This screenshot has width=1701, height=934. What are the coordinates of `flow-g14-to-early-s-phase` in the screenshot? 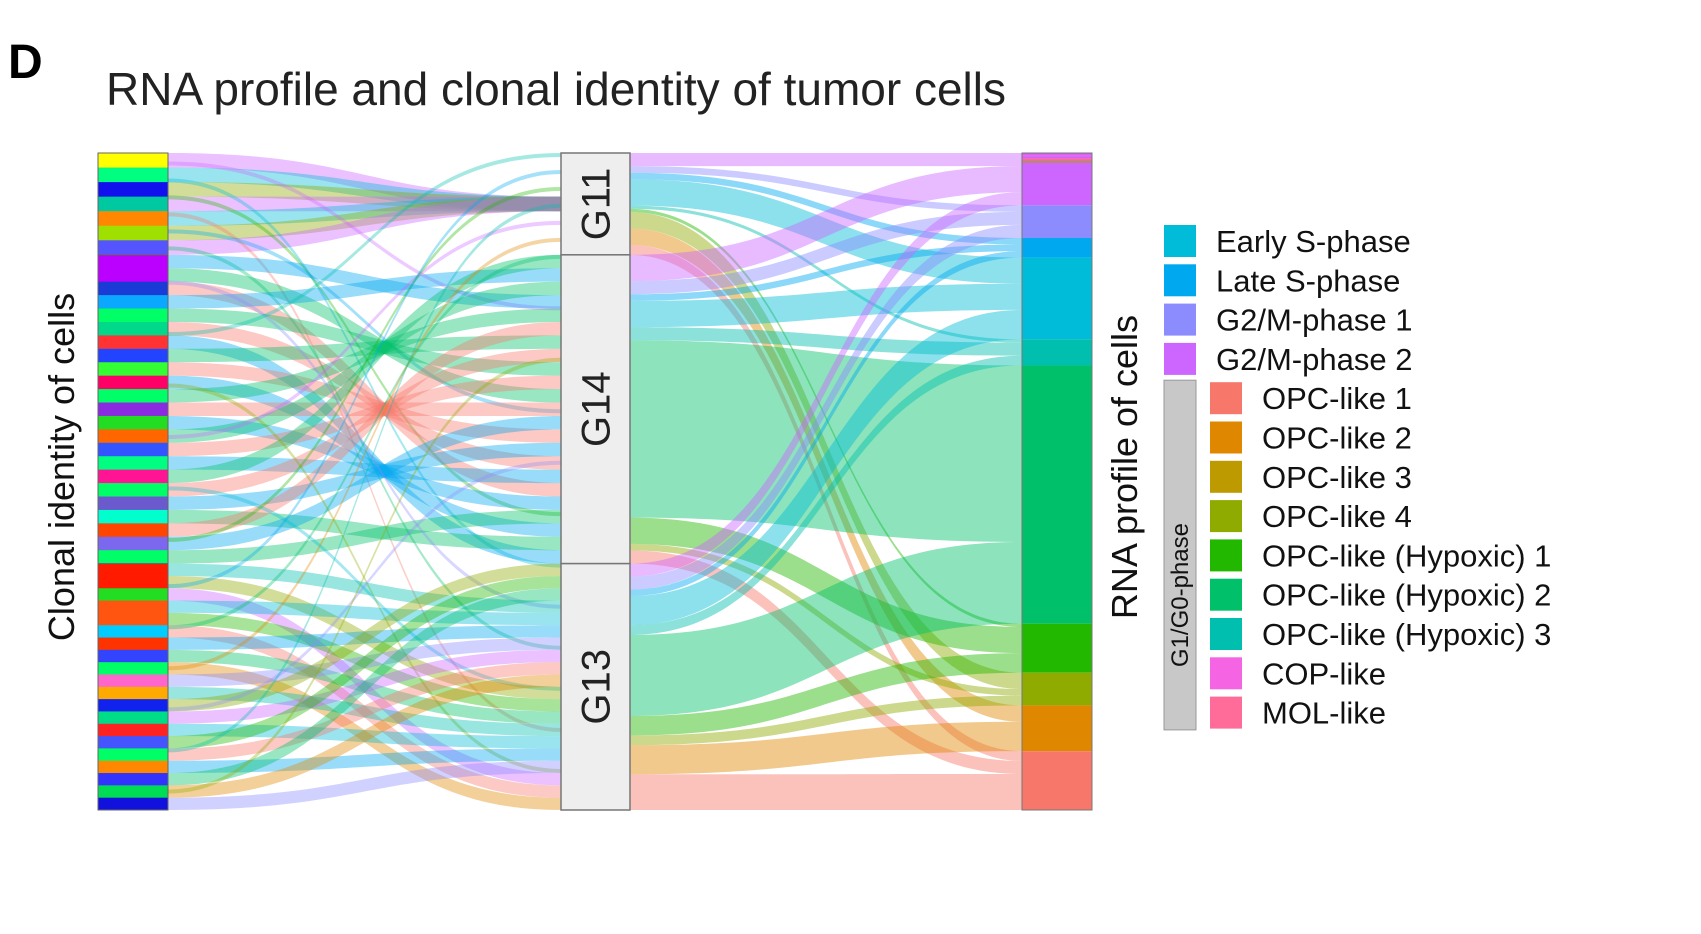 It's located at (826, 305).